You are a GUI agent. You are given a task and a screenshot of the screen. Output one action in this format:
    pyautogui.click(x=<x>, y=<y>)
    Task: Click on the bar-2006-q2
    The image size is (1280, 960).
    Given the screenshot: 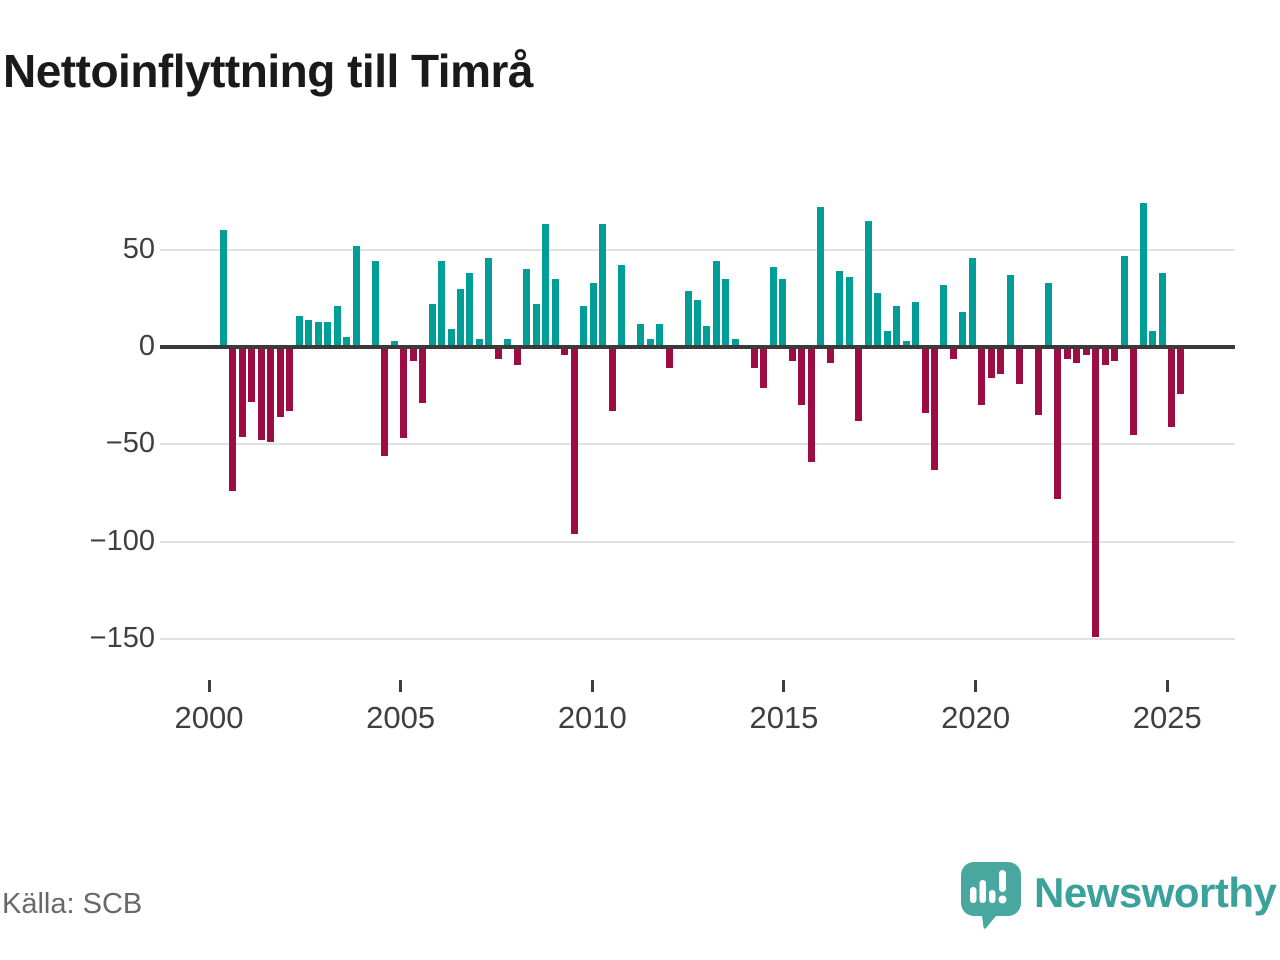 What is the action you would take?
    pyautogui.click(x=451, y=338)
    